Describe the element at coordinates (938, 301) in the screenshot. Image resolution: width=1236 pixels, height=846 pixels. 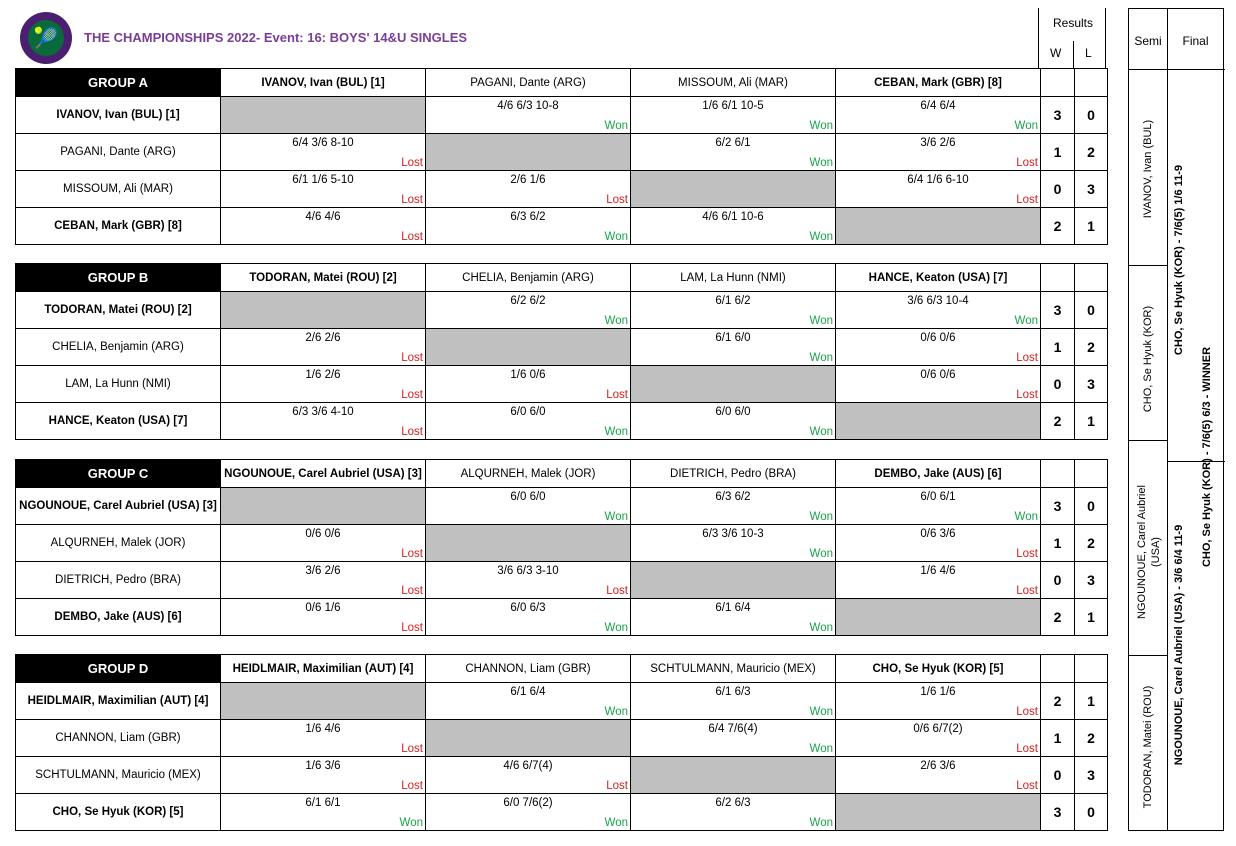
I see `match-score: 3/6 6/3 10-4` at that location.